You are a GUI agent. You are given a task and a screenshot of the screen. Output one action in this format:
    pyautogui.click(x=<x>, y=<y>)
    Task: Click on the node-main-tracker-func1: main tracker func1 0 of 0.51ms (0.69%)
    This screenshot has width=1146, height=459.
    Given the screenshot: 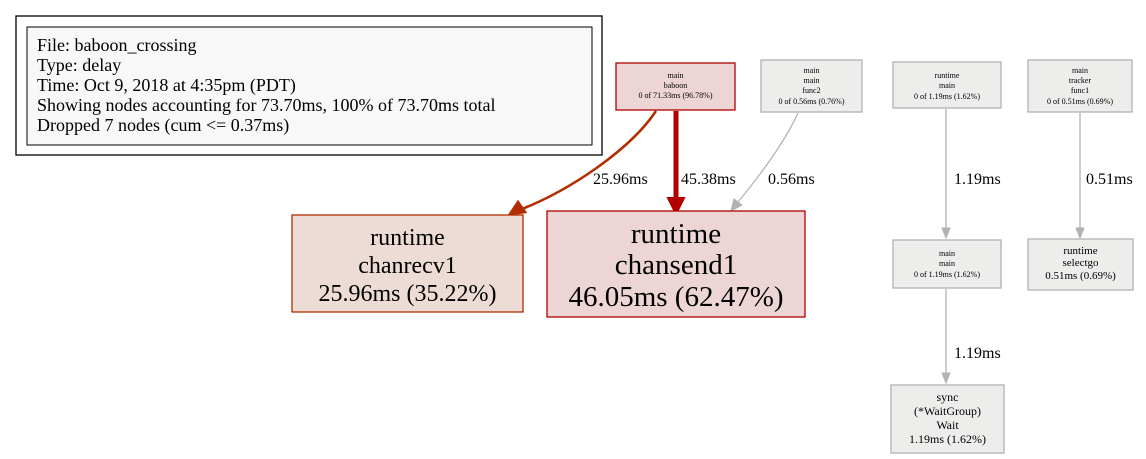 What is the action you would take?
    pyautogui.click(x=1080, y=86)
    